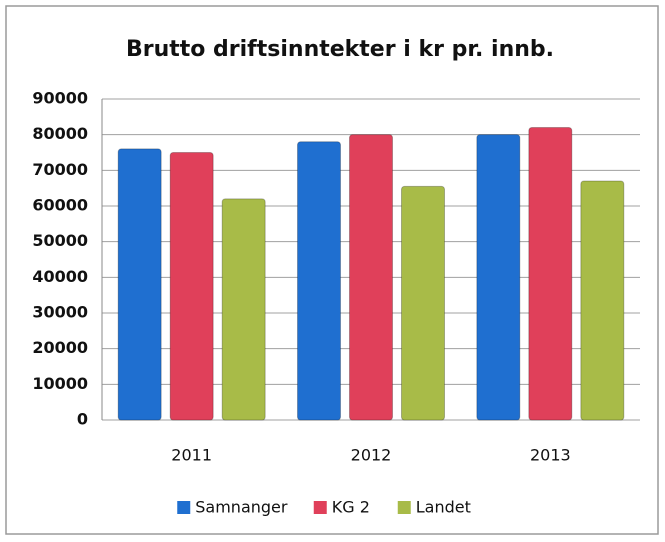  What do you see at coordinates (60, 169) in the screenshot?
I see `y-tick-label: 70000` at bounding box center [60, 169].